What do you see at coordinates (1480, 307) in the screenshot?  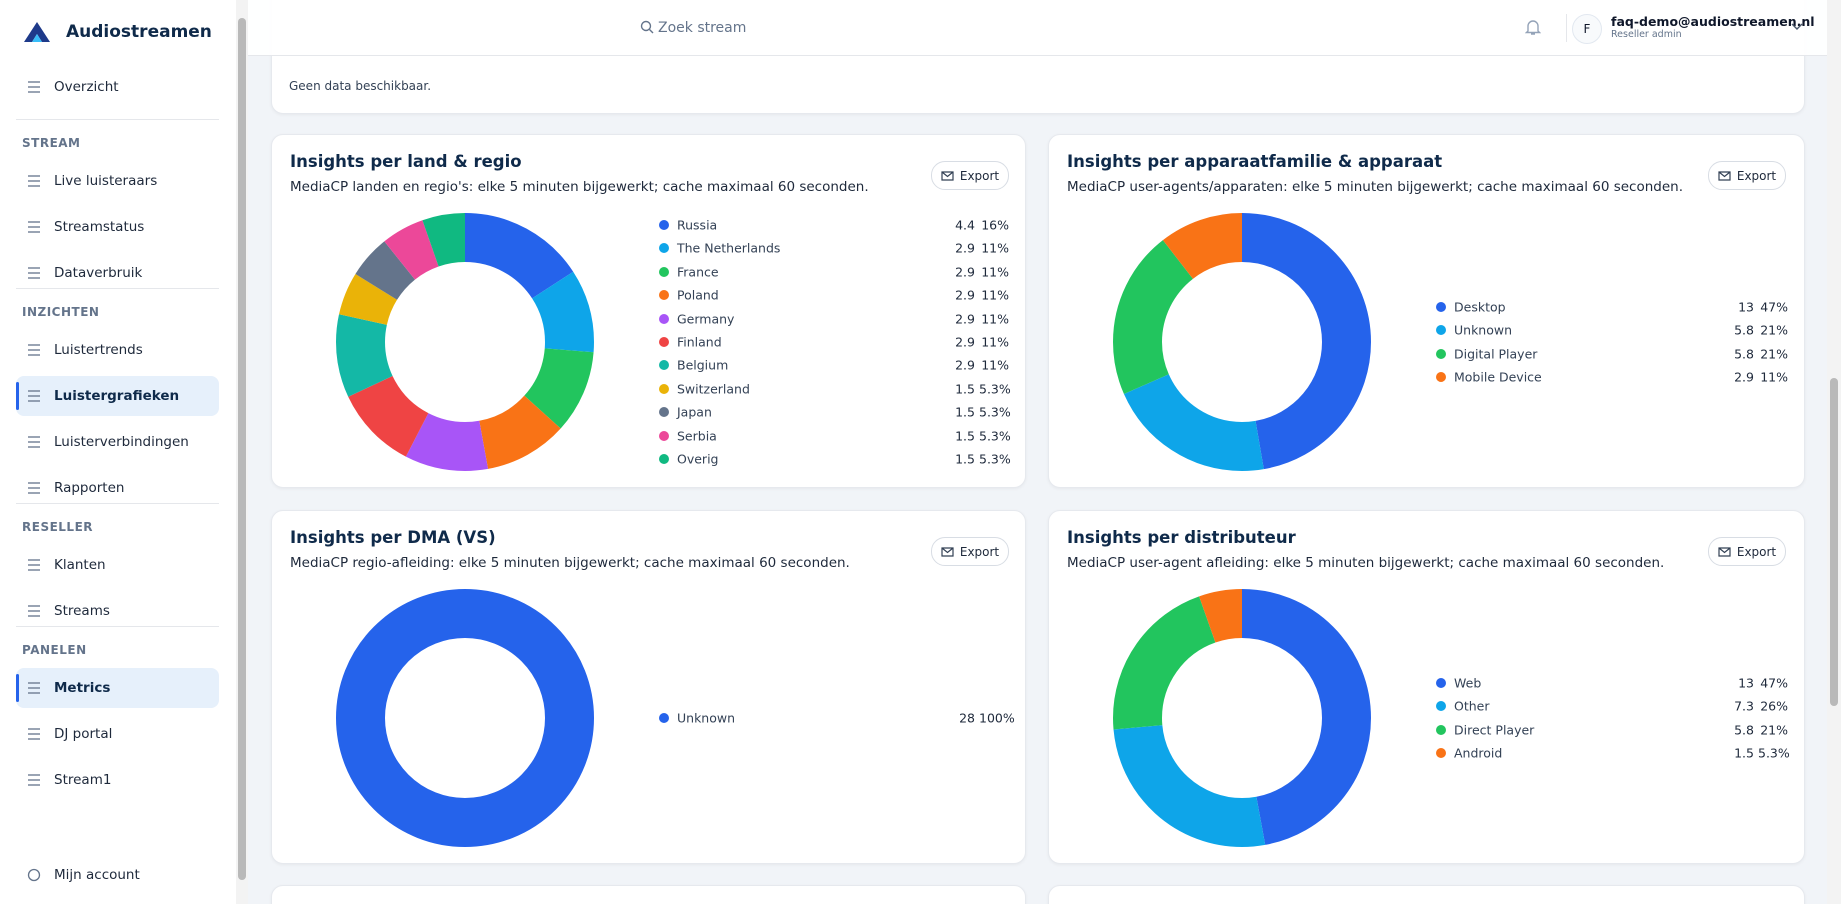 I see `legend-label: Desktop` at bounding box center [1480, 307].